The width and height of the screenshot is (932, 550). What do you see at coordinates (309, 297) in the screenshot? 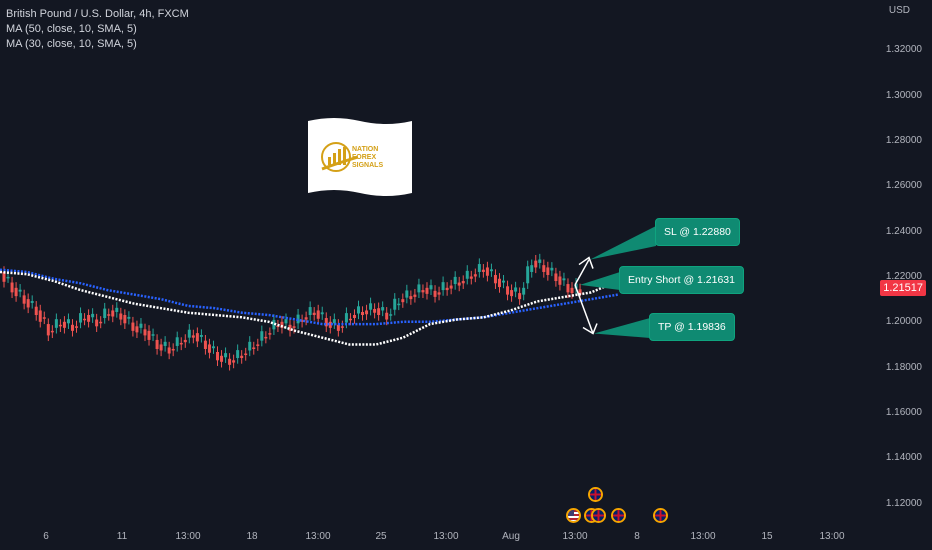
I see `ma30-line` at bounding box center [309, 297].